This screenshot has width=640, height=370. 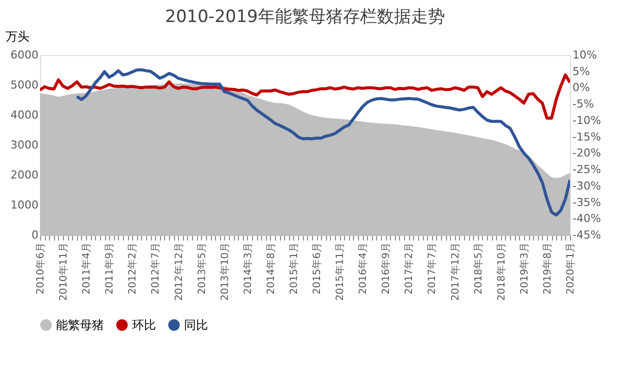 What do you see at coordinates (586, 235) in the screenshot?
I see `y2-tick-label: -45%` at bounding box center [586, 235].